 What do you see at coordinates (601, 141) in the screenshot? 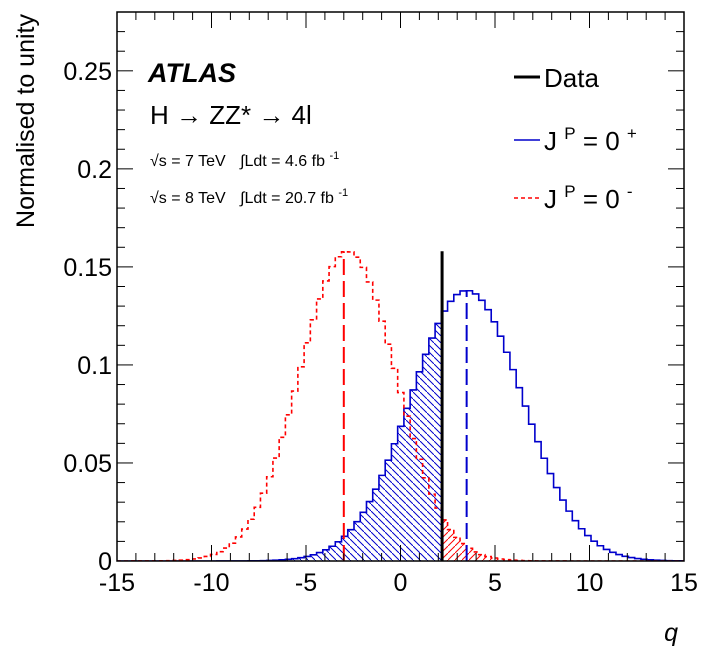
I see `legend-0plus-eq: = 0` at bounding box center [601, 141].